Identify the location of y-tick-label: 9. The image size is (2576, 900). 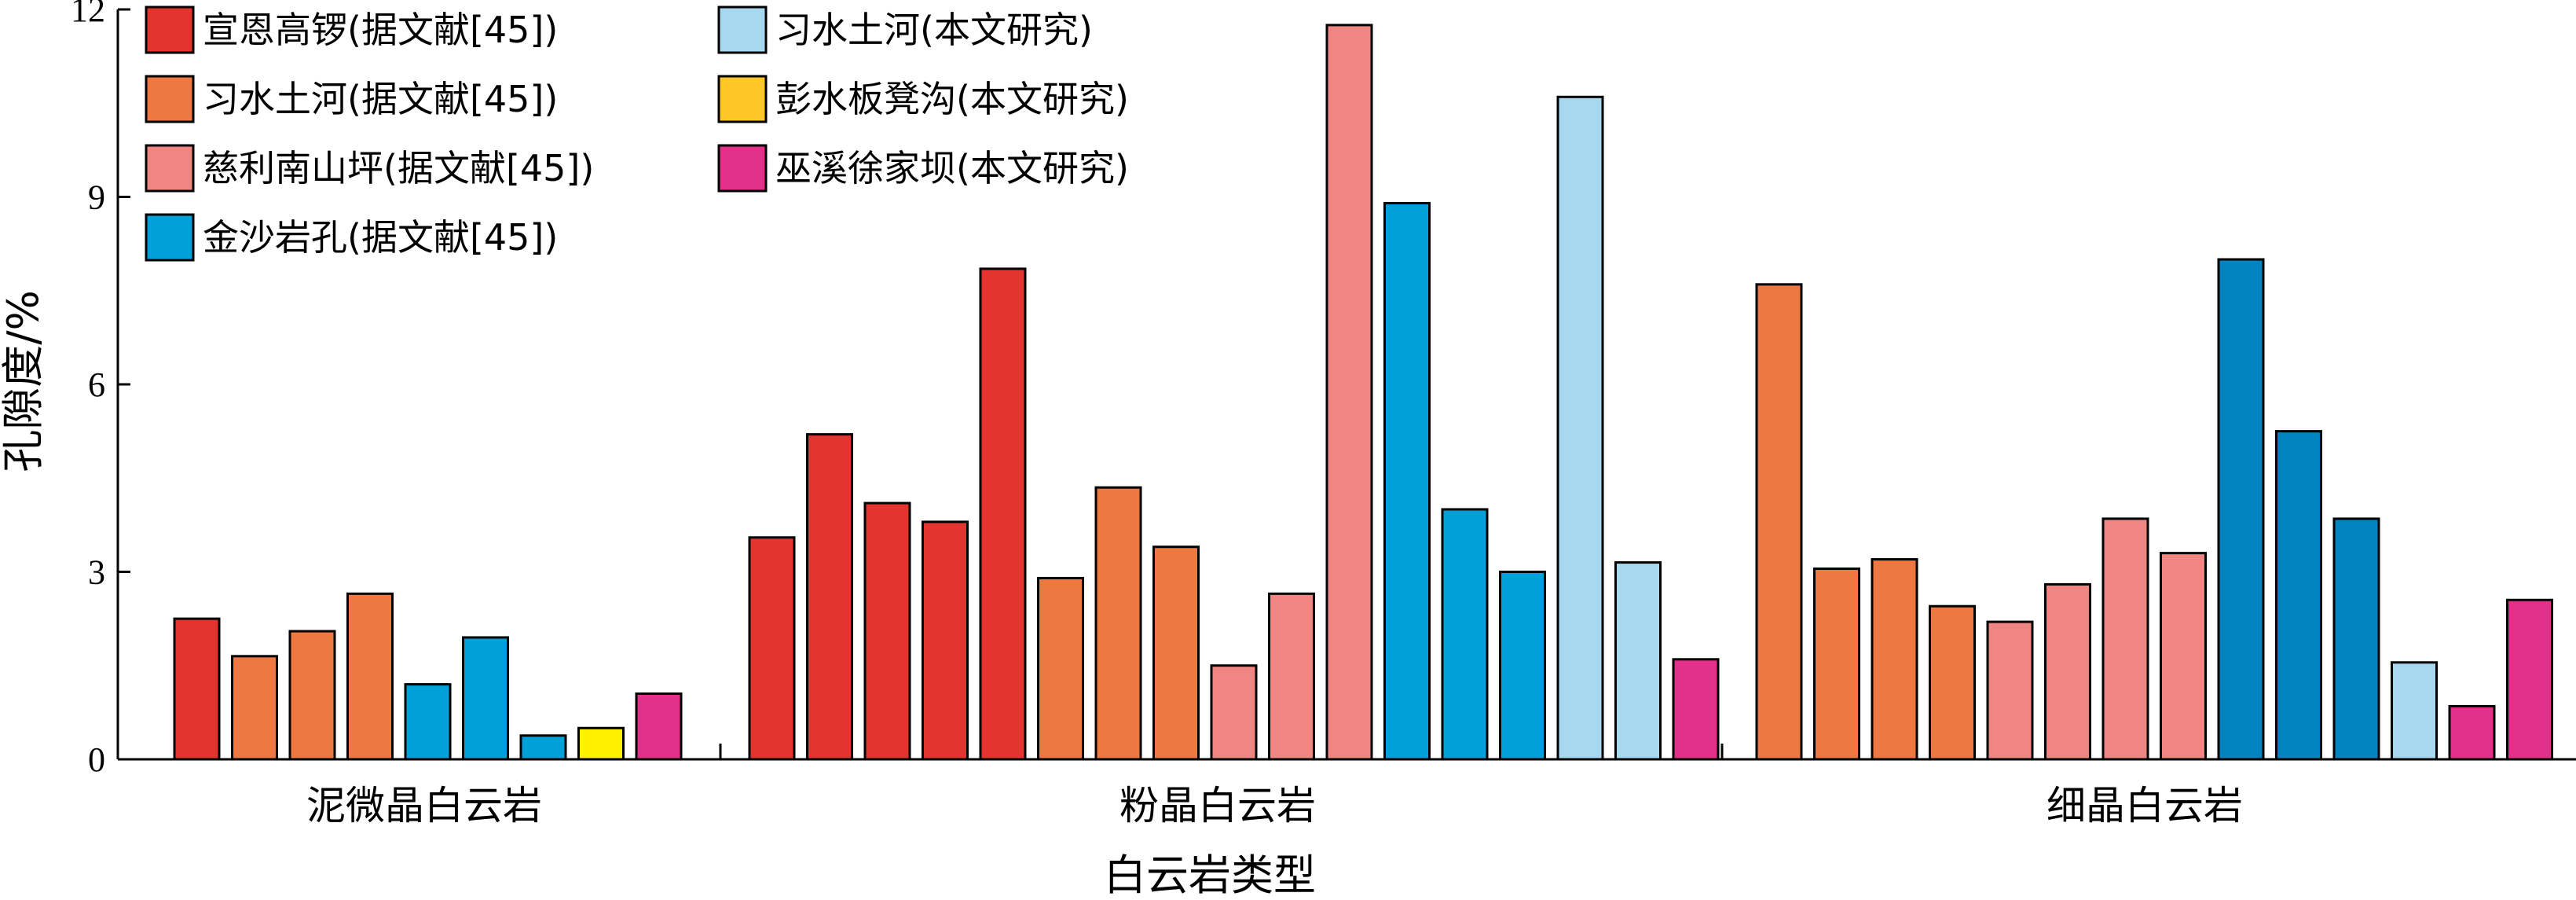
(96, 197).